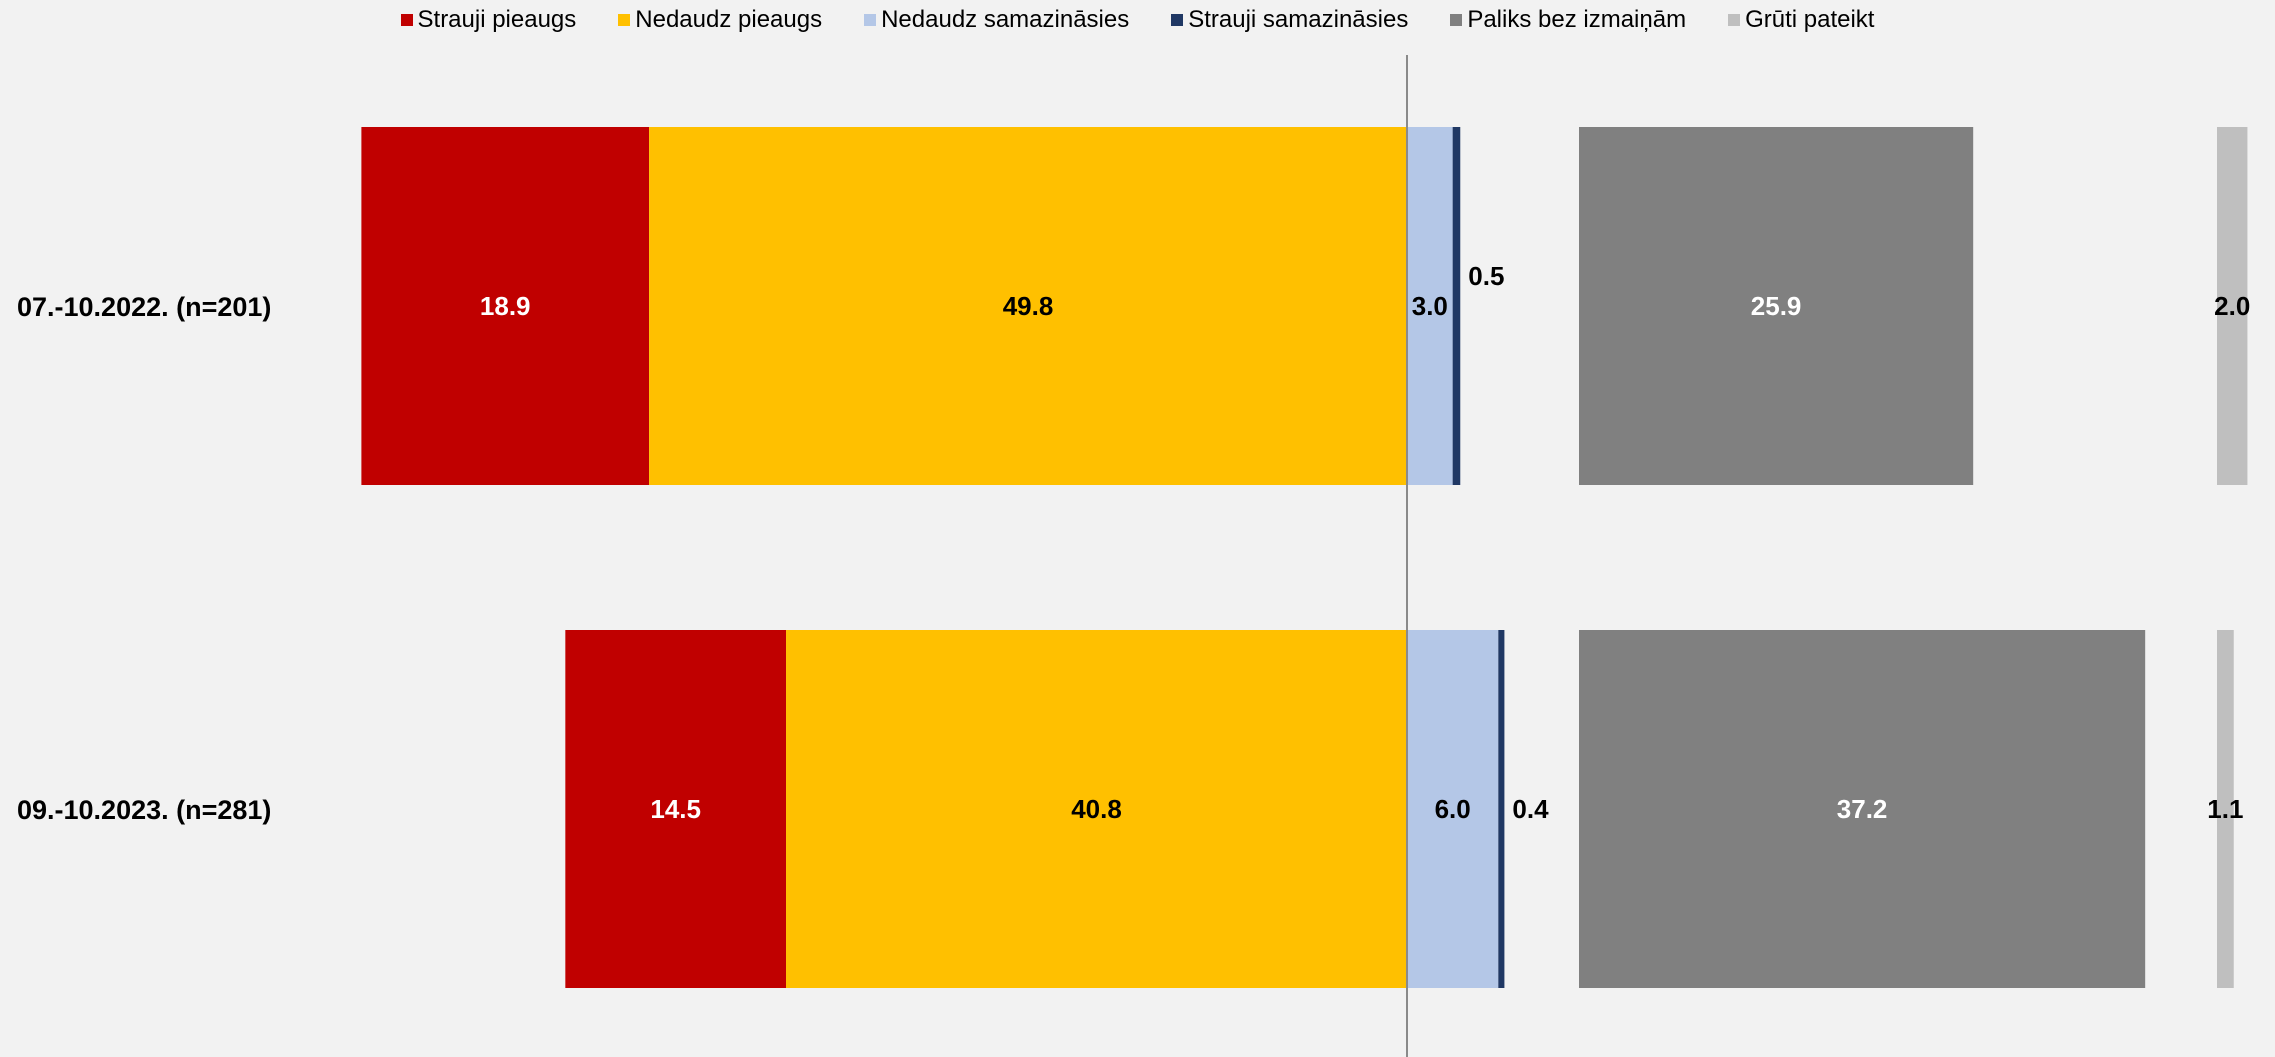 Image resolution: width=2275 pixels, height=1057 pixels. I want to click on category-label: 07.-10.2022. (n=201), so click(144, 307).